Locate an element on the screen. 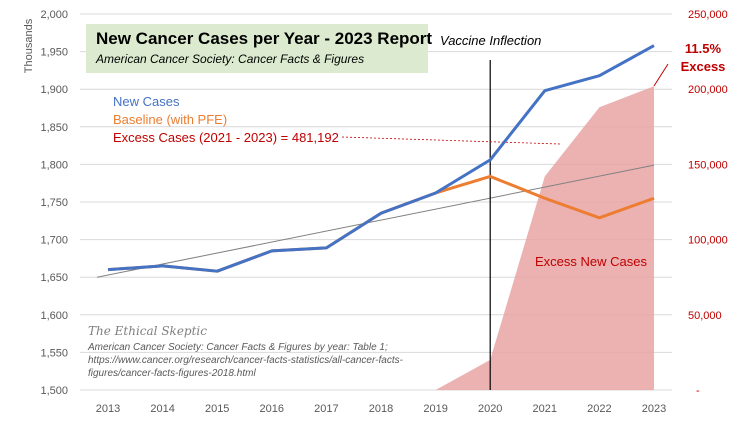 Image resolution: width=744 pixels, height=422 pixels. legend-baseline: Baseline (with PFE) is located at coordinates (170, 119).